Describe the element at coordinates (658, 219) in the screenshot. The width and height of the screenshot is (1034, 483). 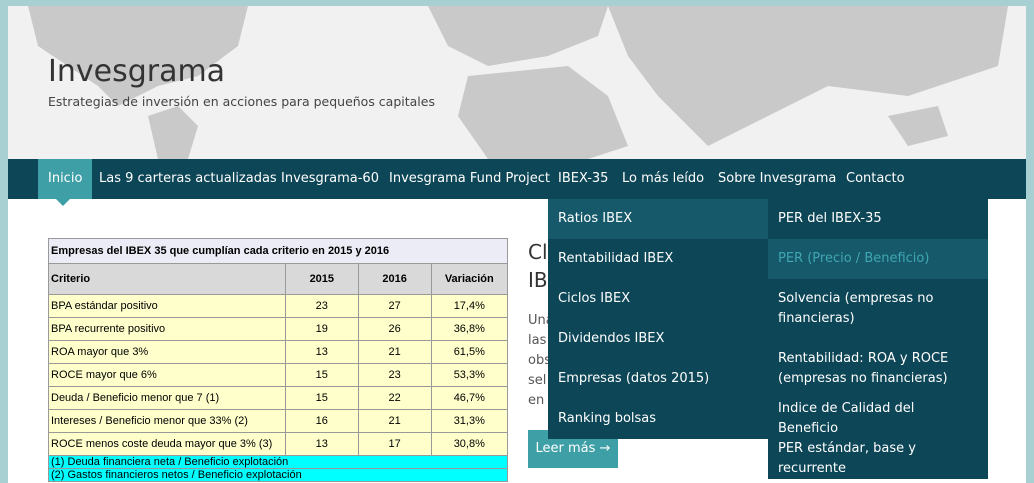
I see `dropdown-item: Ratios IBEX` at that location.